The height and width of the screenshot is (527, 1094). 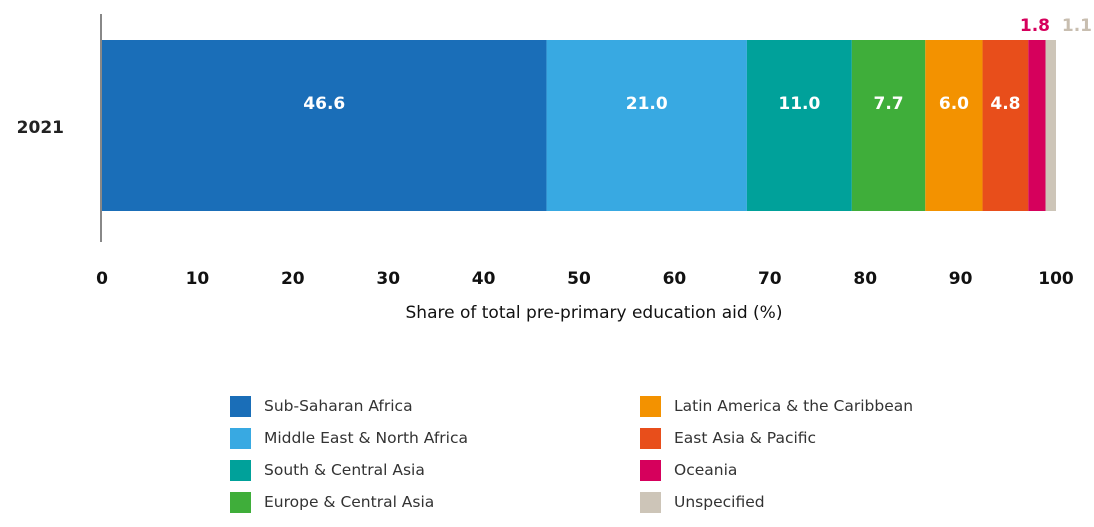 What do you see at coordinates (1005, 104) in the screenshot?
I see `data-label-east-asia-and-pacific: 4.8` at bounding box center [1005, 104].